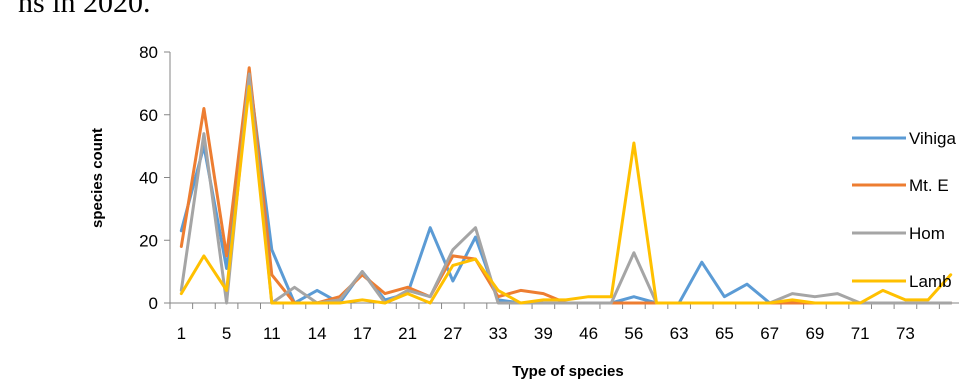 Image resolution: width=959 pixels, height=387 pixels. What do you see at coordinates (148, 115) in the screenshot?
I see `y-tick-label: 60` at bounding box center [148, 115].